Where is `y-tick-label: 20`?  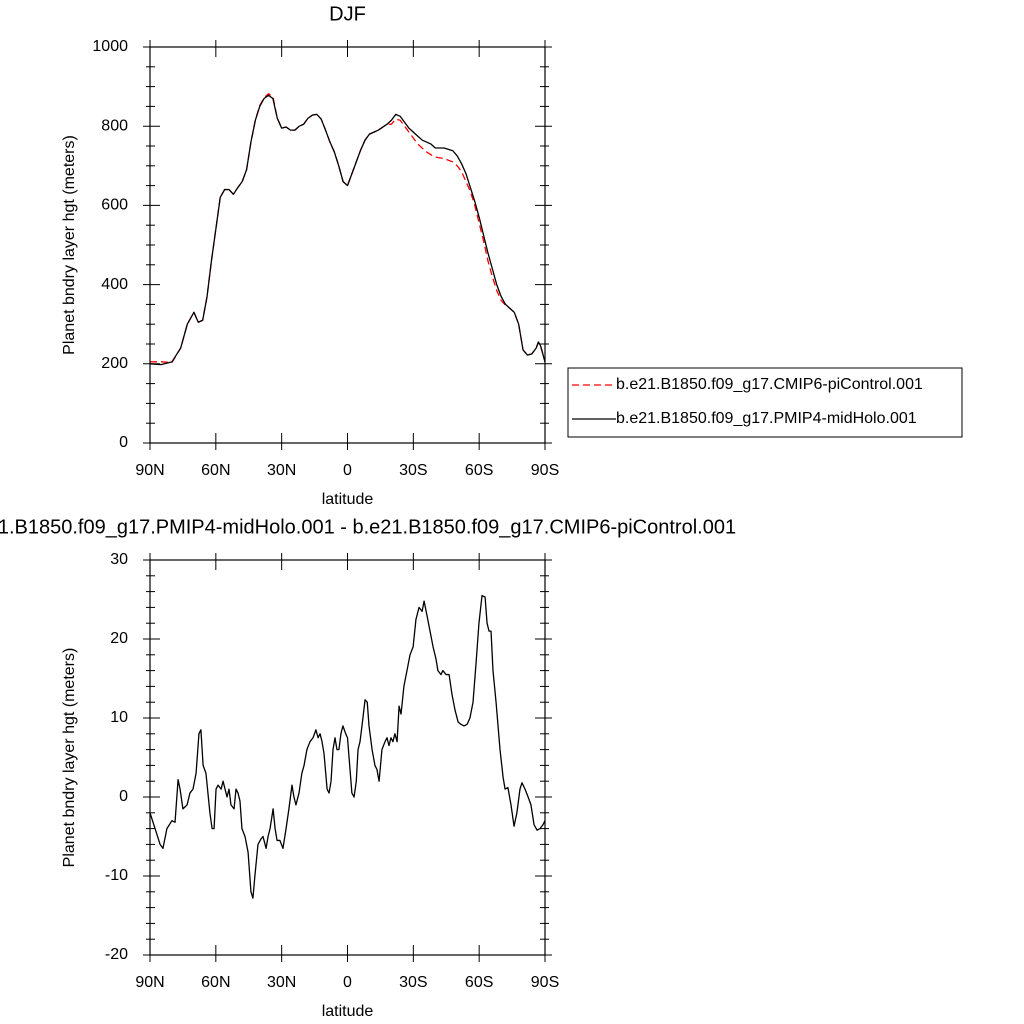
y-tick-label: 20 is located at coordinates (119, 638).